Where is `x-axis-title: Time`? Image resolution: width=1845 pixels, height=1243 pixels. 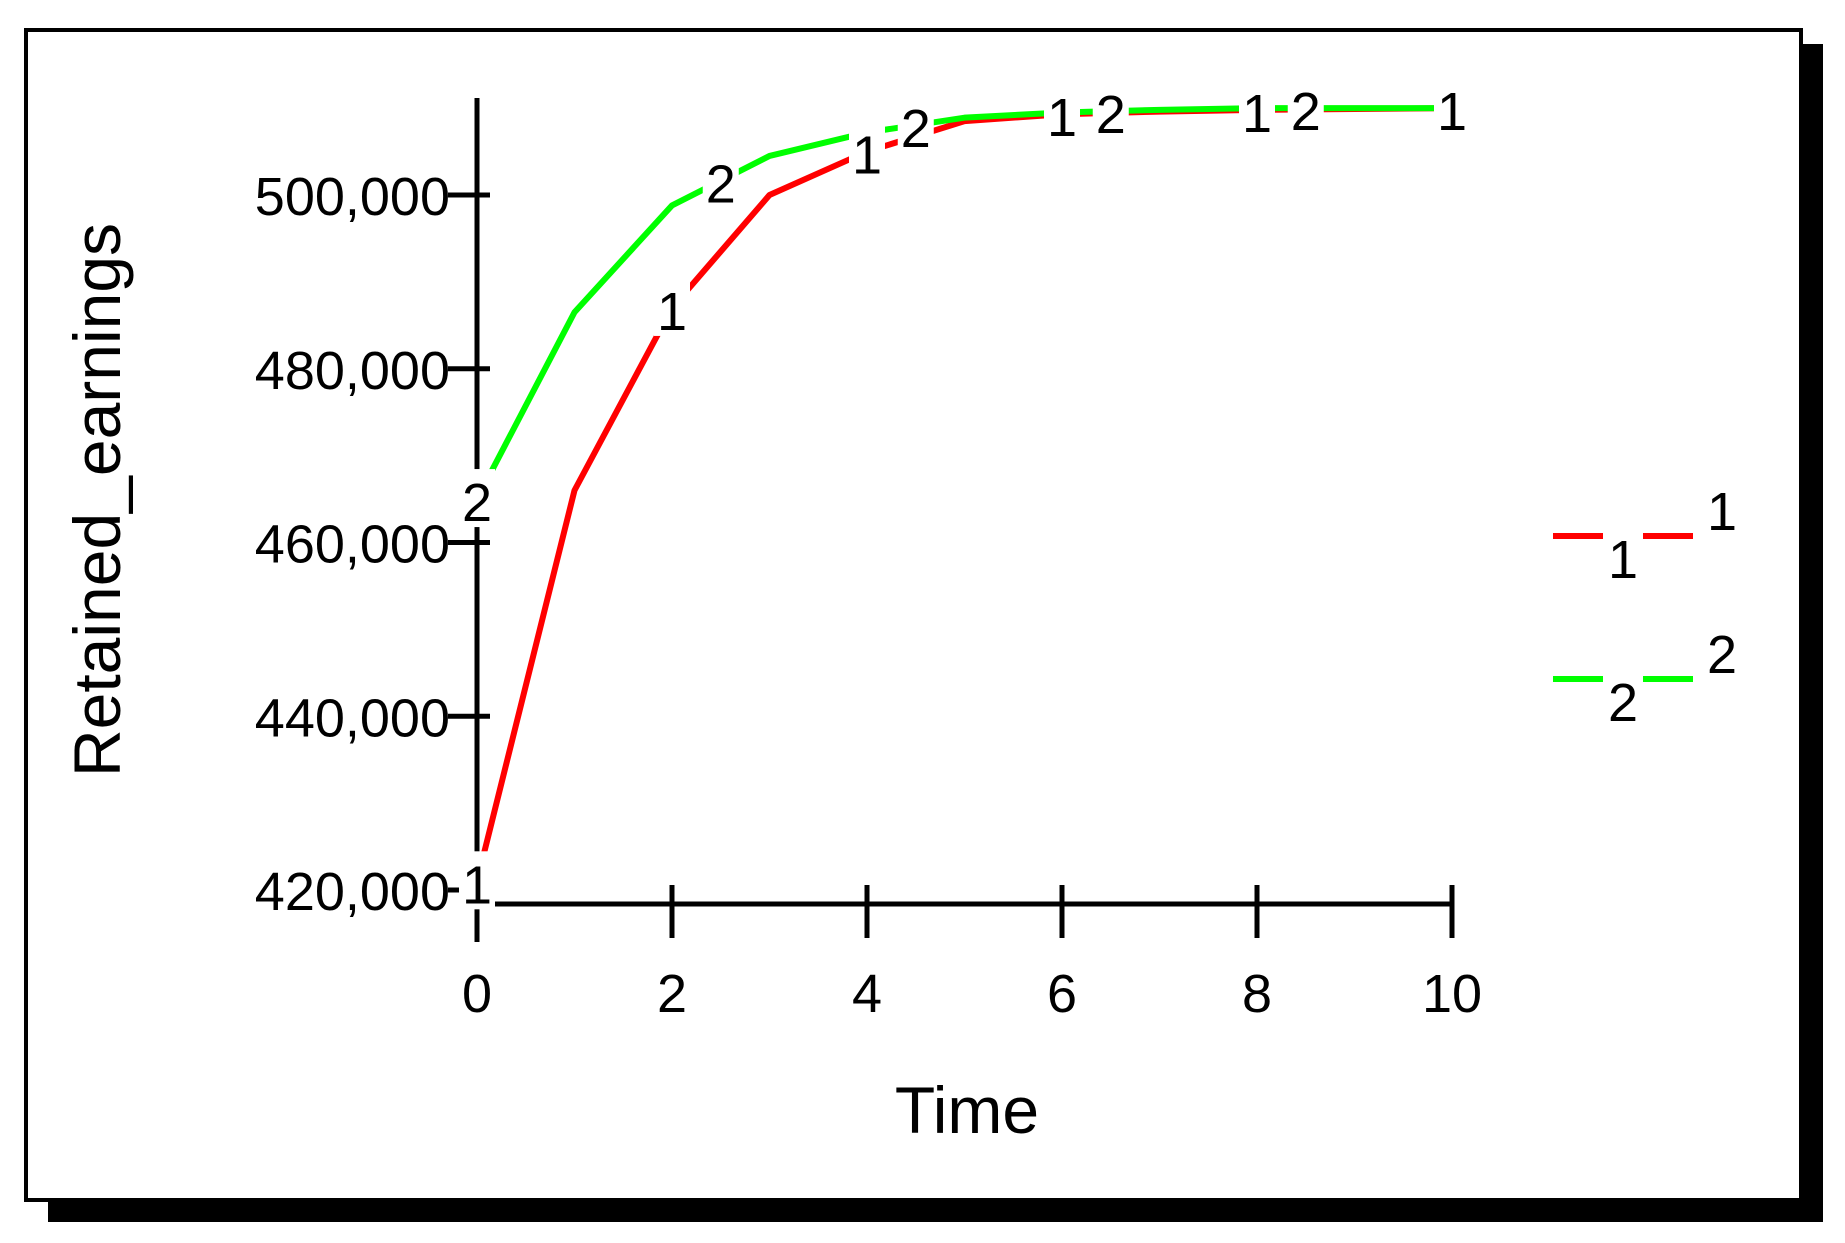
x-axis-title: Time is located at coordinates (967, 1110).